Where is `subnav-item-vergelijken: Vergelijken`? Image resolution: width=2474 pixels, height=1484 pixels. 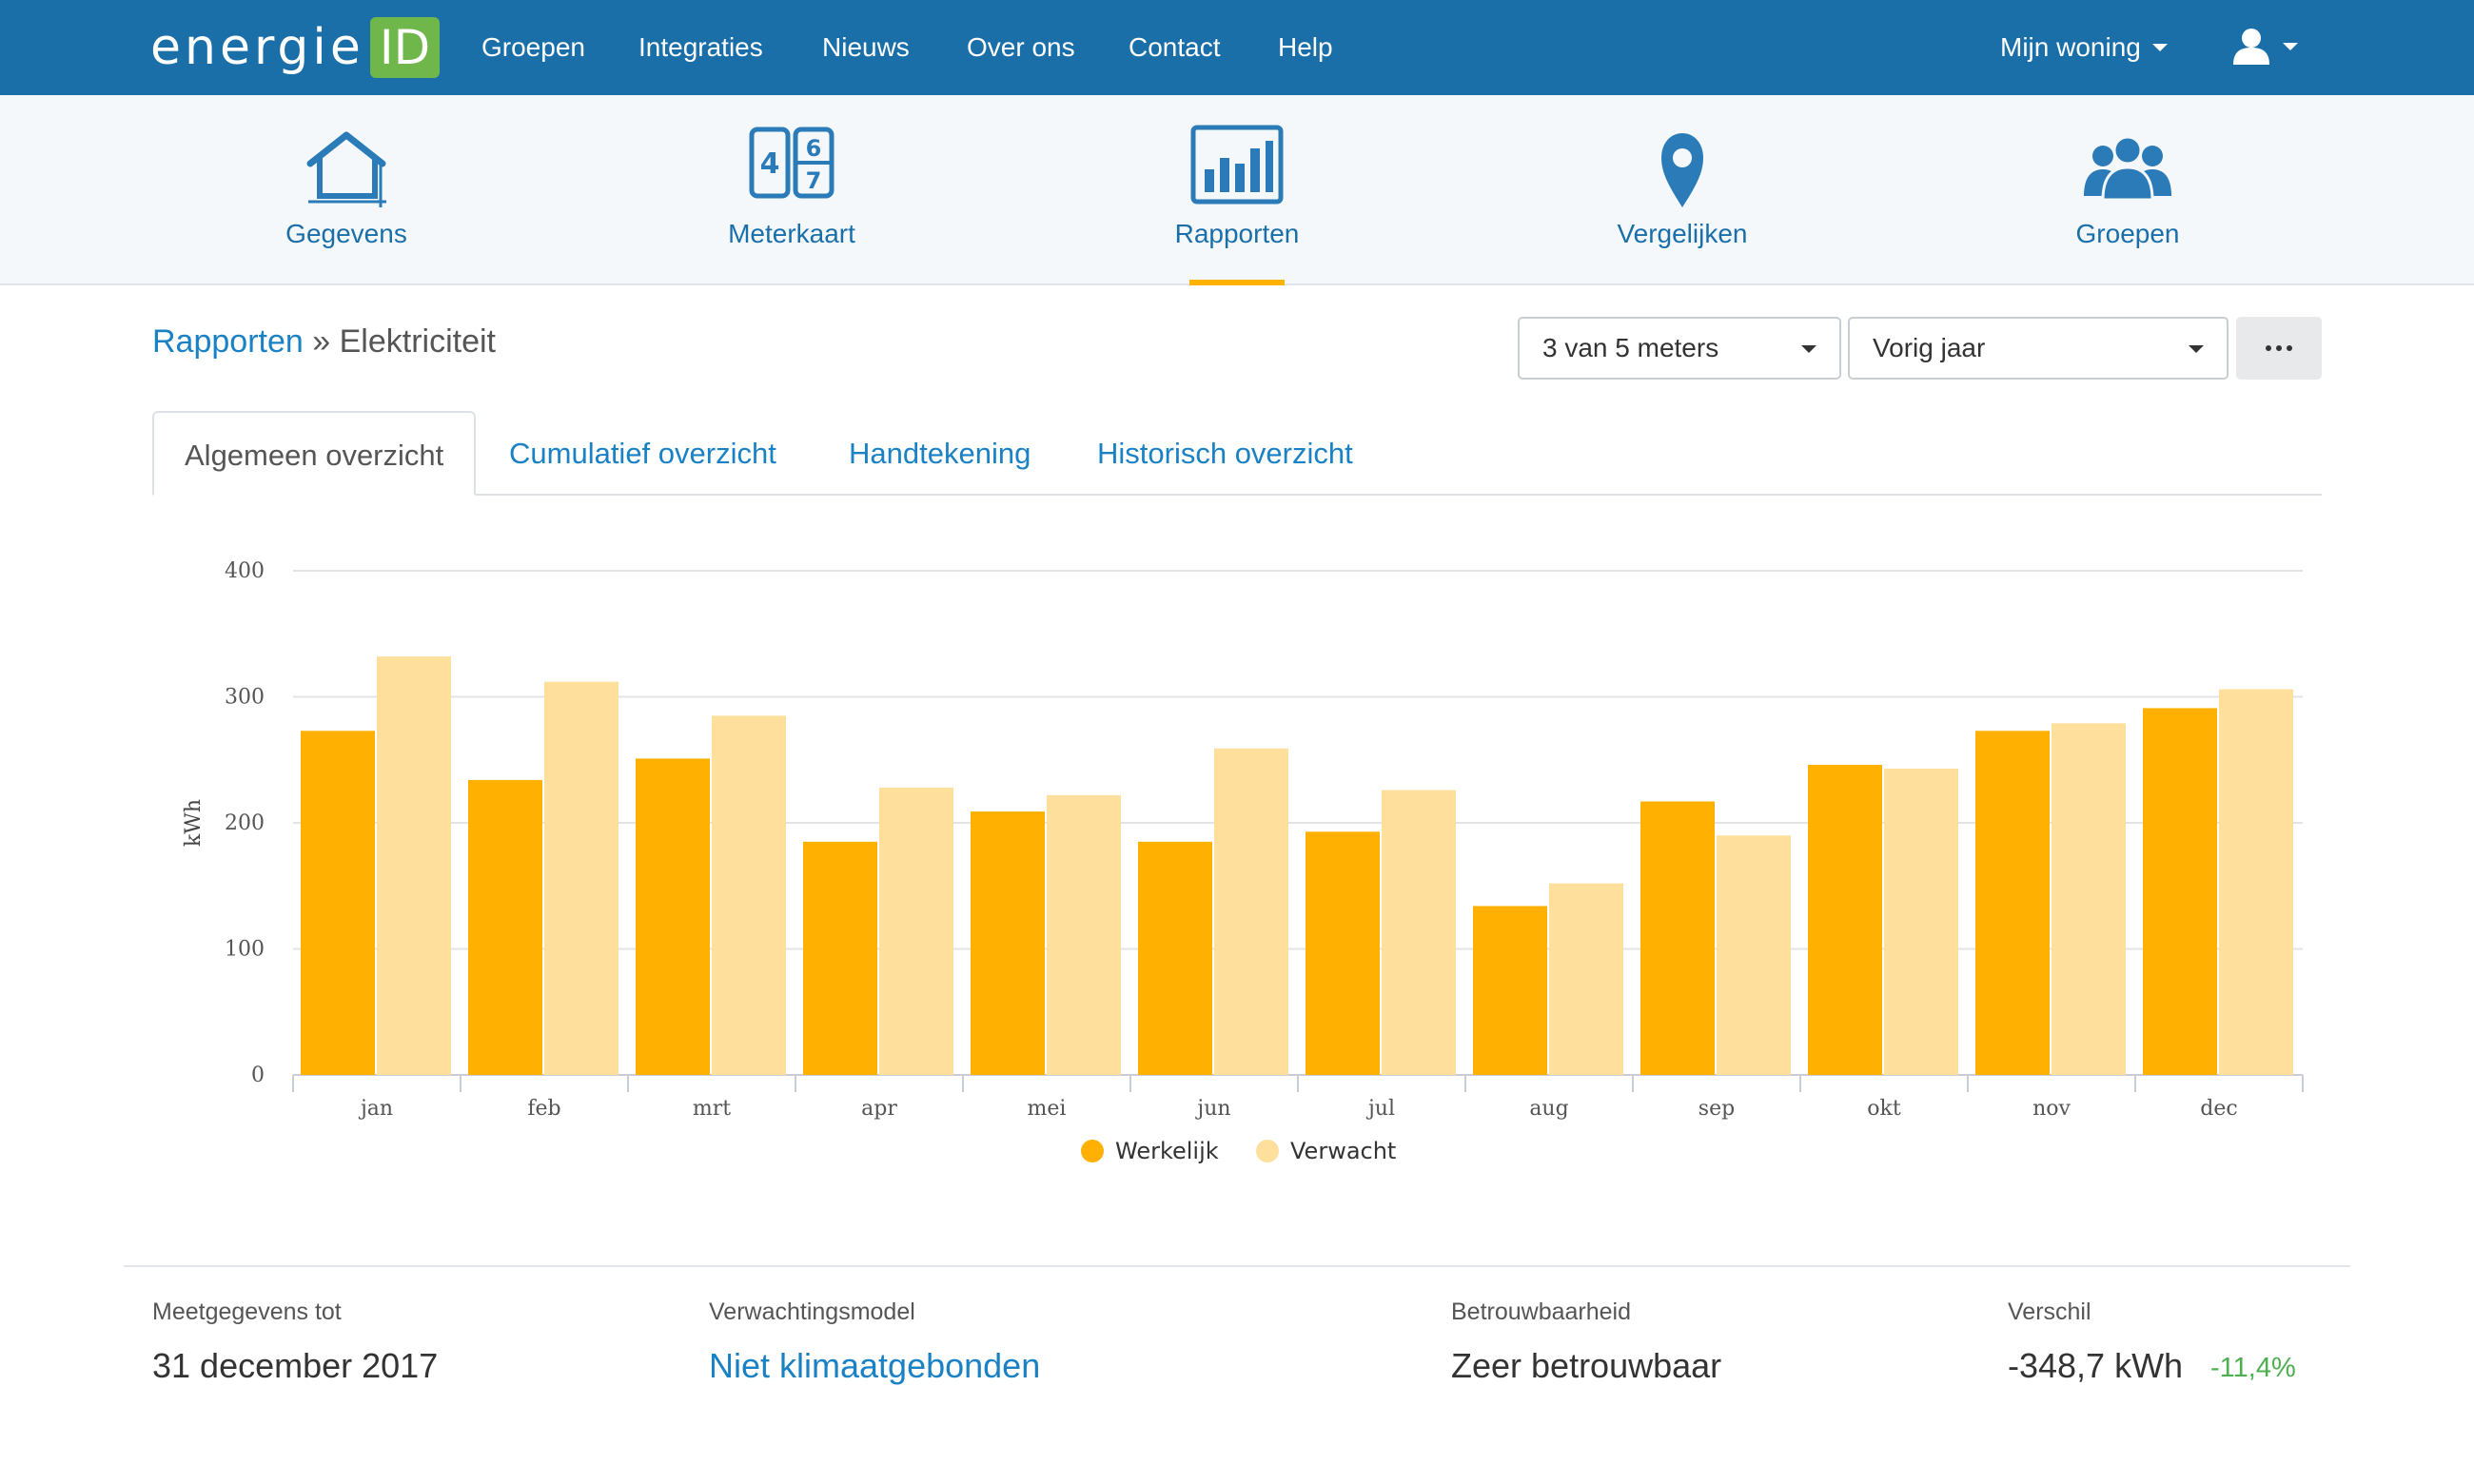
subnav-item-vergelijken: Vergelijken is located at coordinates (1683, 190).